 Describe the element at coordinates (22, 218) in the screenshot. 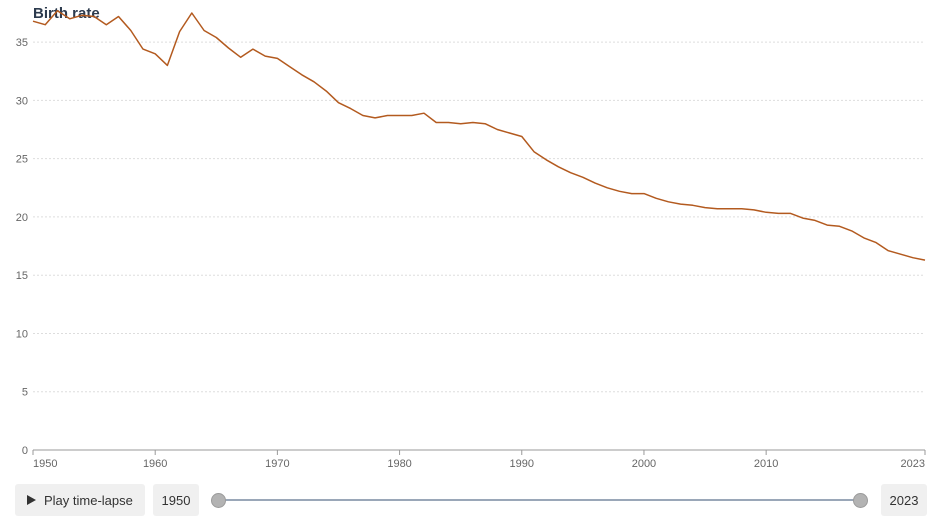

I see `y-tick-label-20: 20` at that location.